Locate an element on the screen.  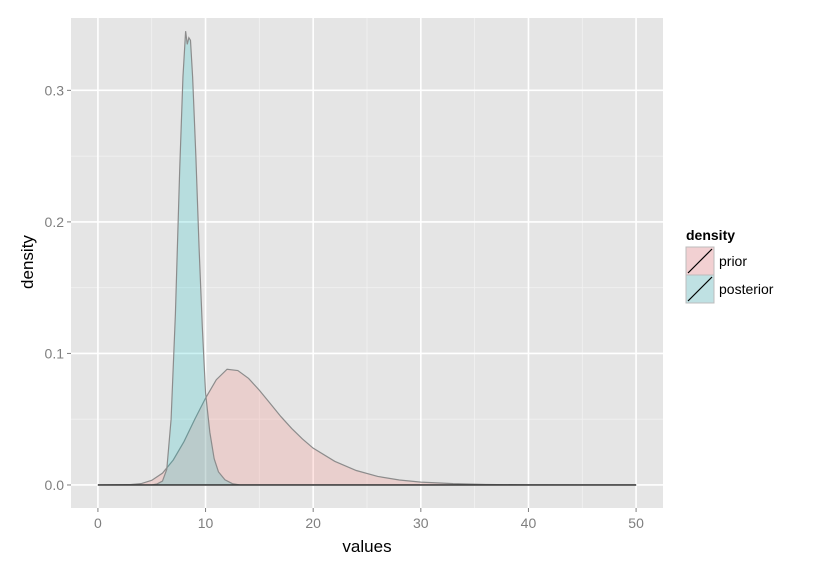
x-axis-title: values is located at coordinates (366, 546).